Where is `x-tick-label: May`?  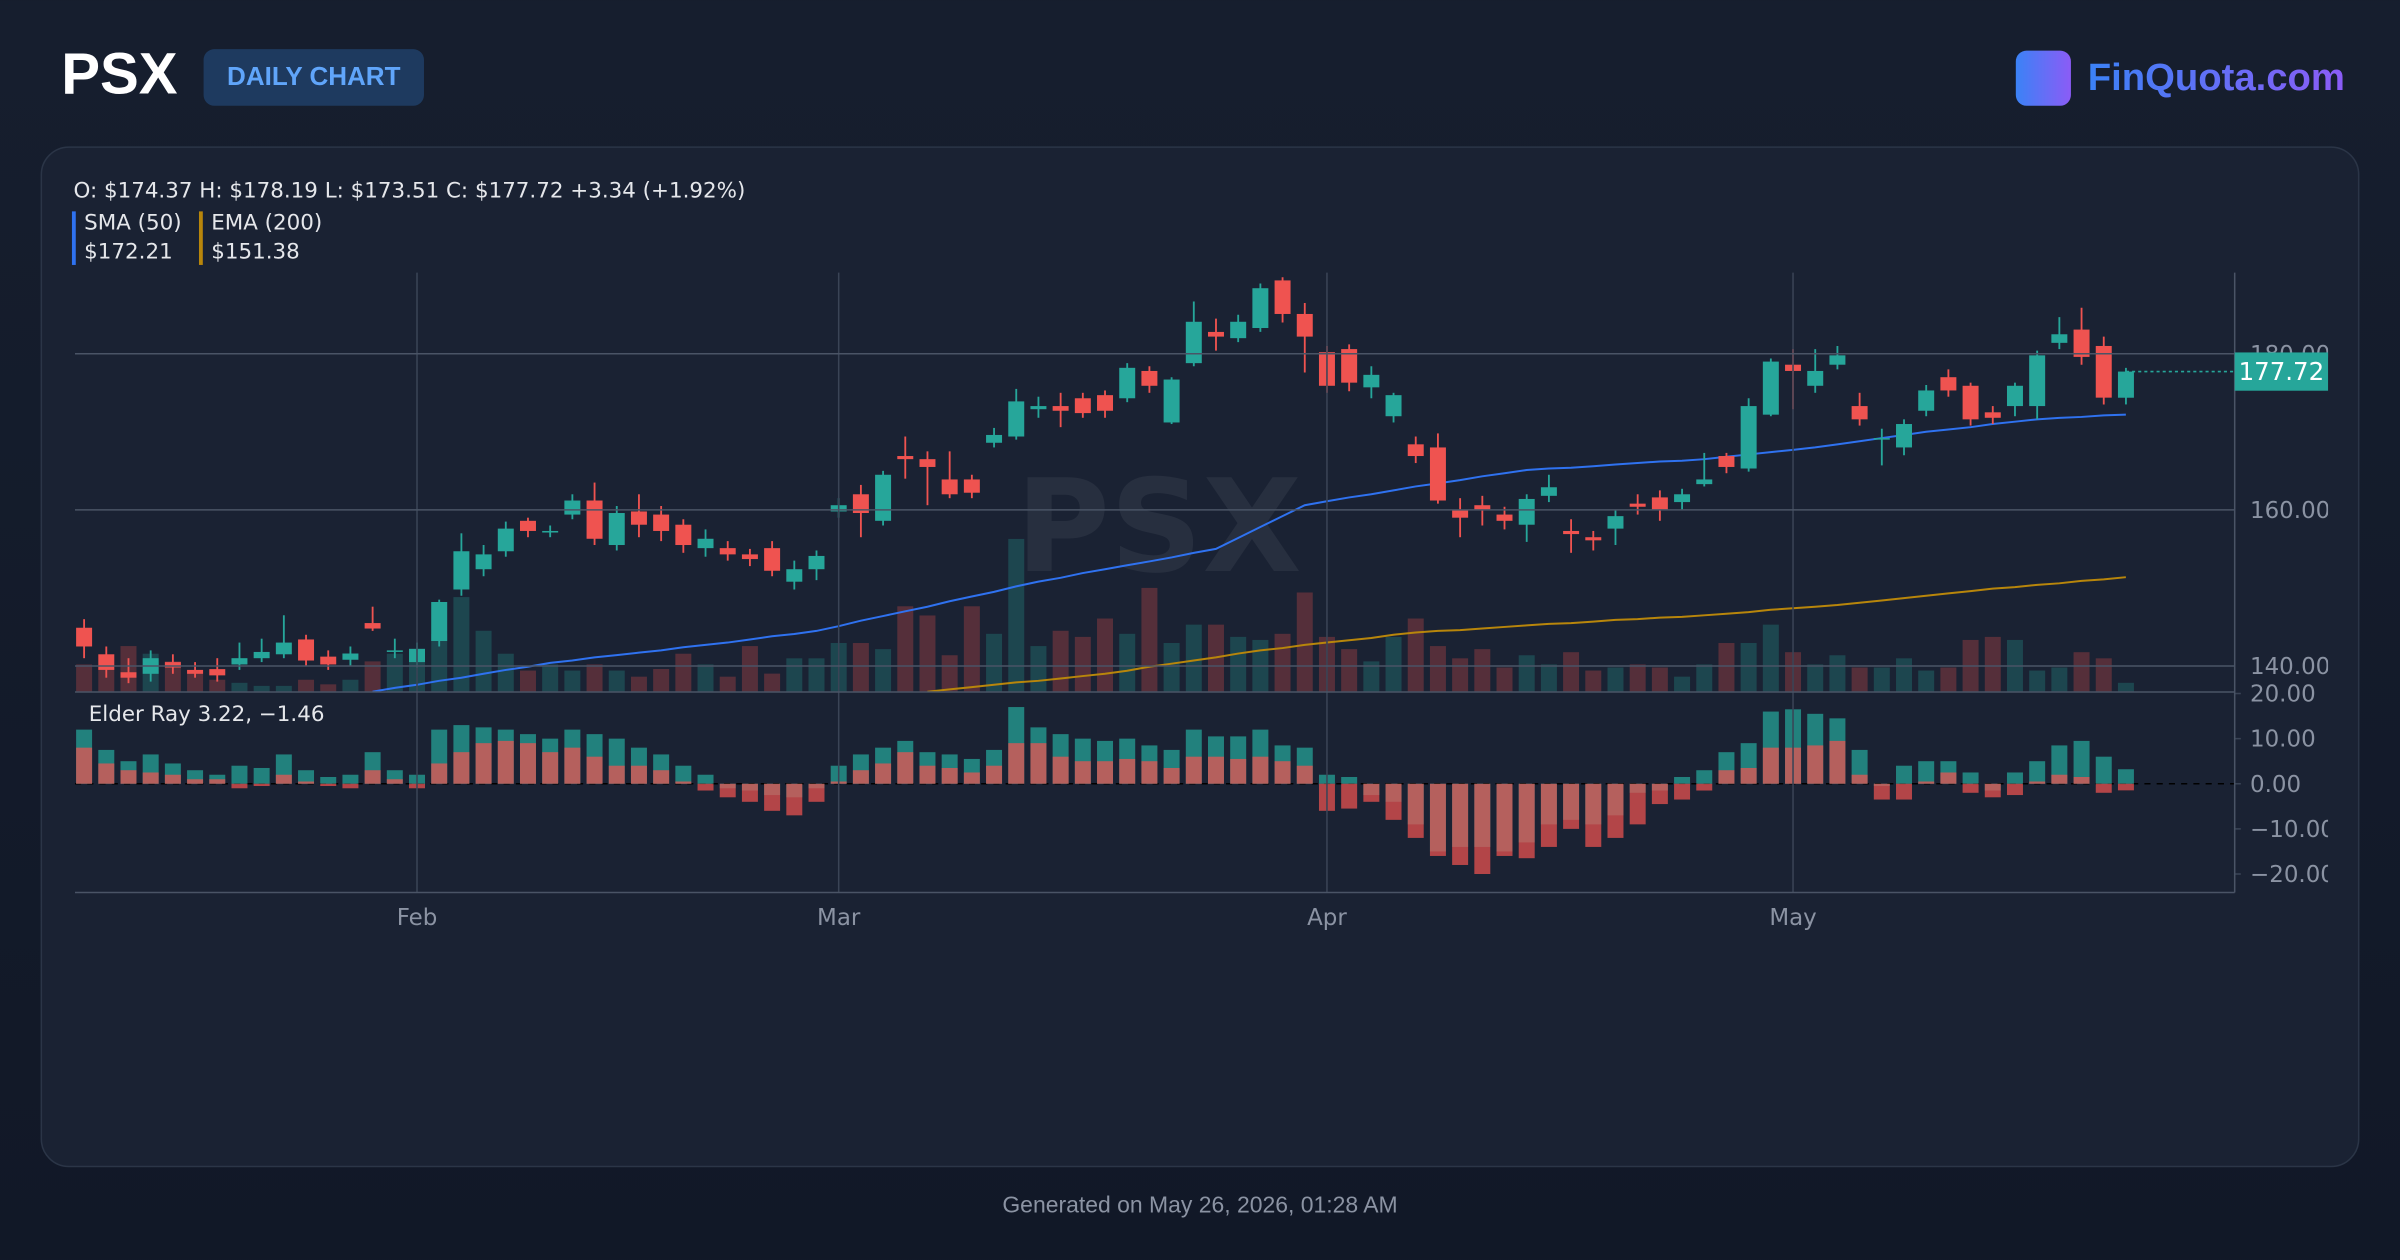
x-tick-label: May is located at coordinates (1792, 918).